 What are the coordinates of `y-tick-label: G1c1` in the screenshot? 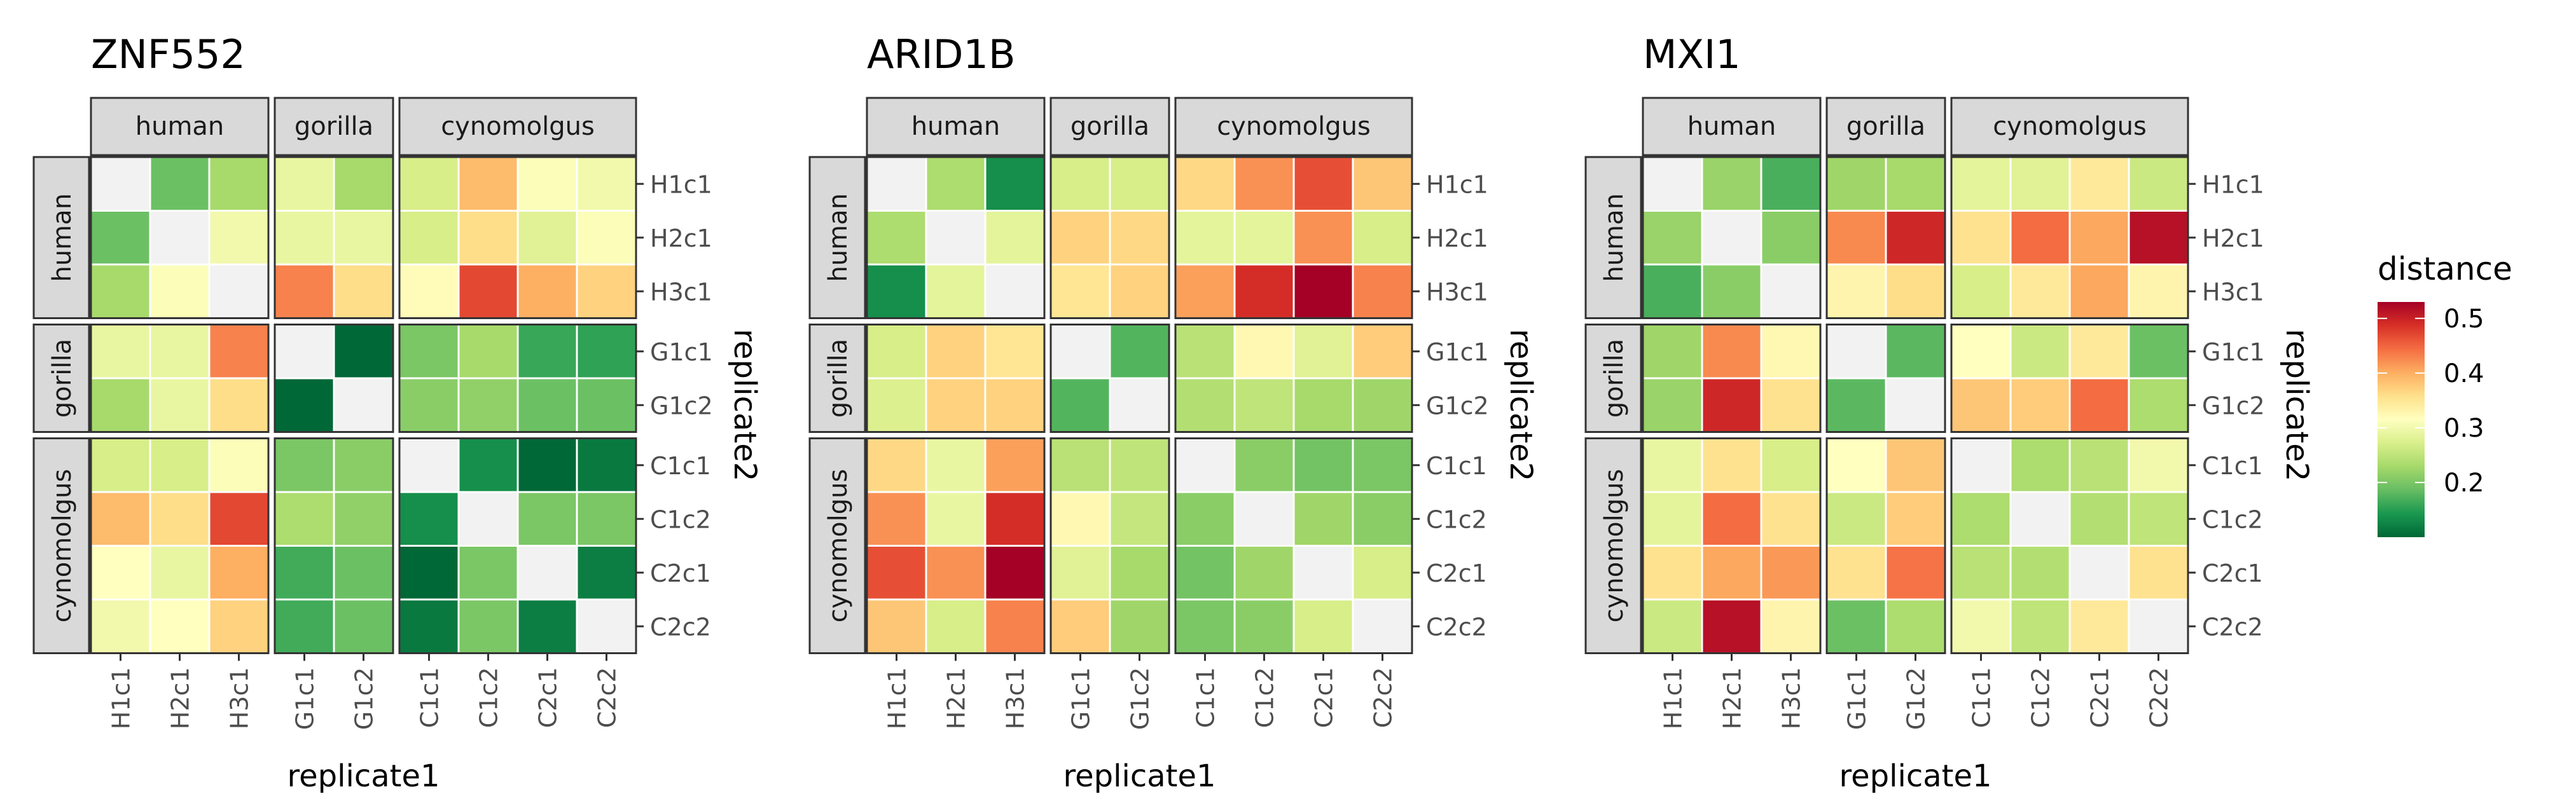 It's located at (681, 352).